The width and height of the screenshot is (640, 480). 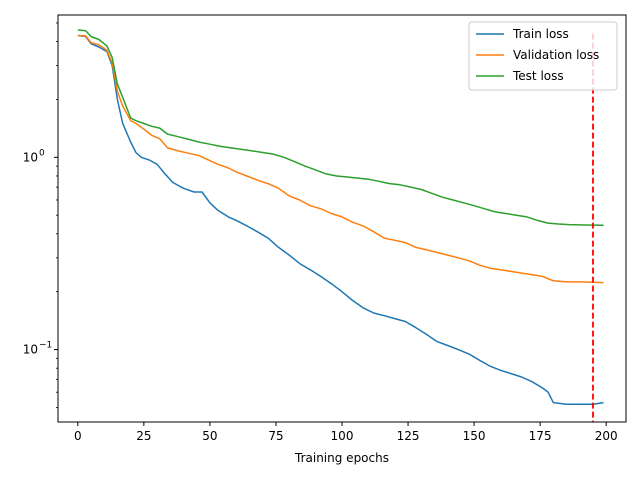 I want to click on x-tick-label: 100, so click(x=342, y=436).